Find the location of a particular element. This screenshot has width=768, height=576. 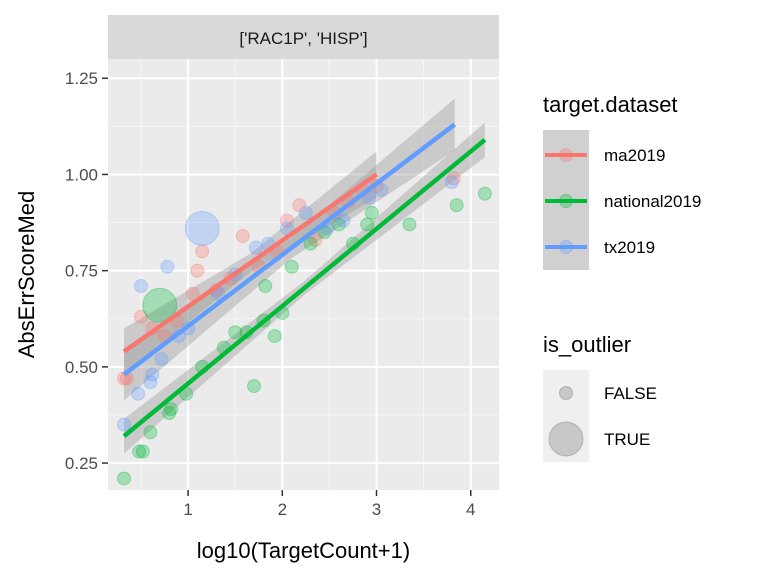

x-tick-label: 4 is located at coordinates (470, 509).